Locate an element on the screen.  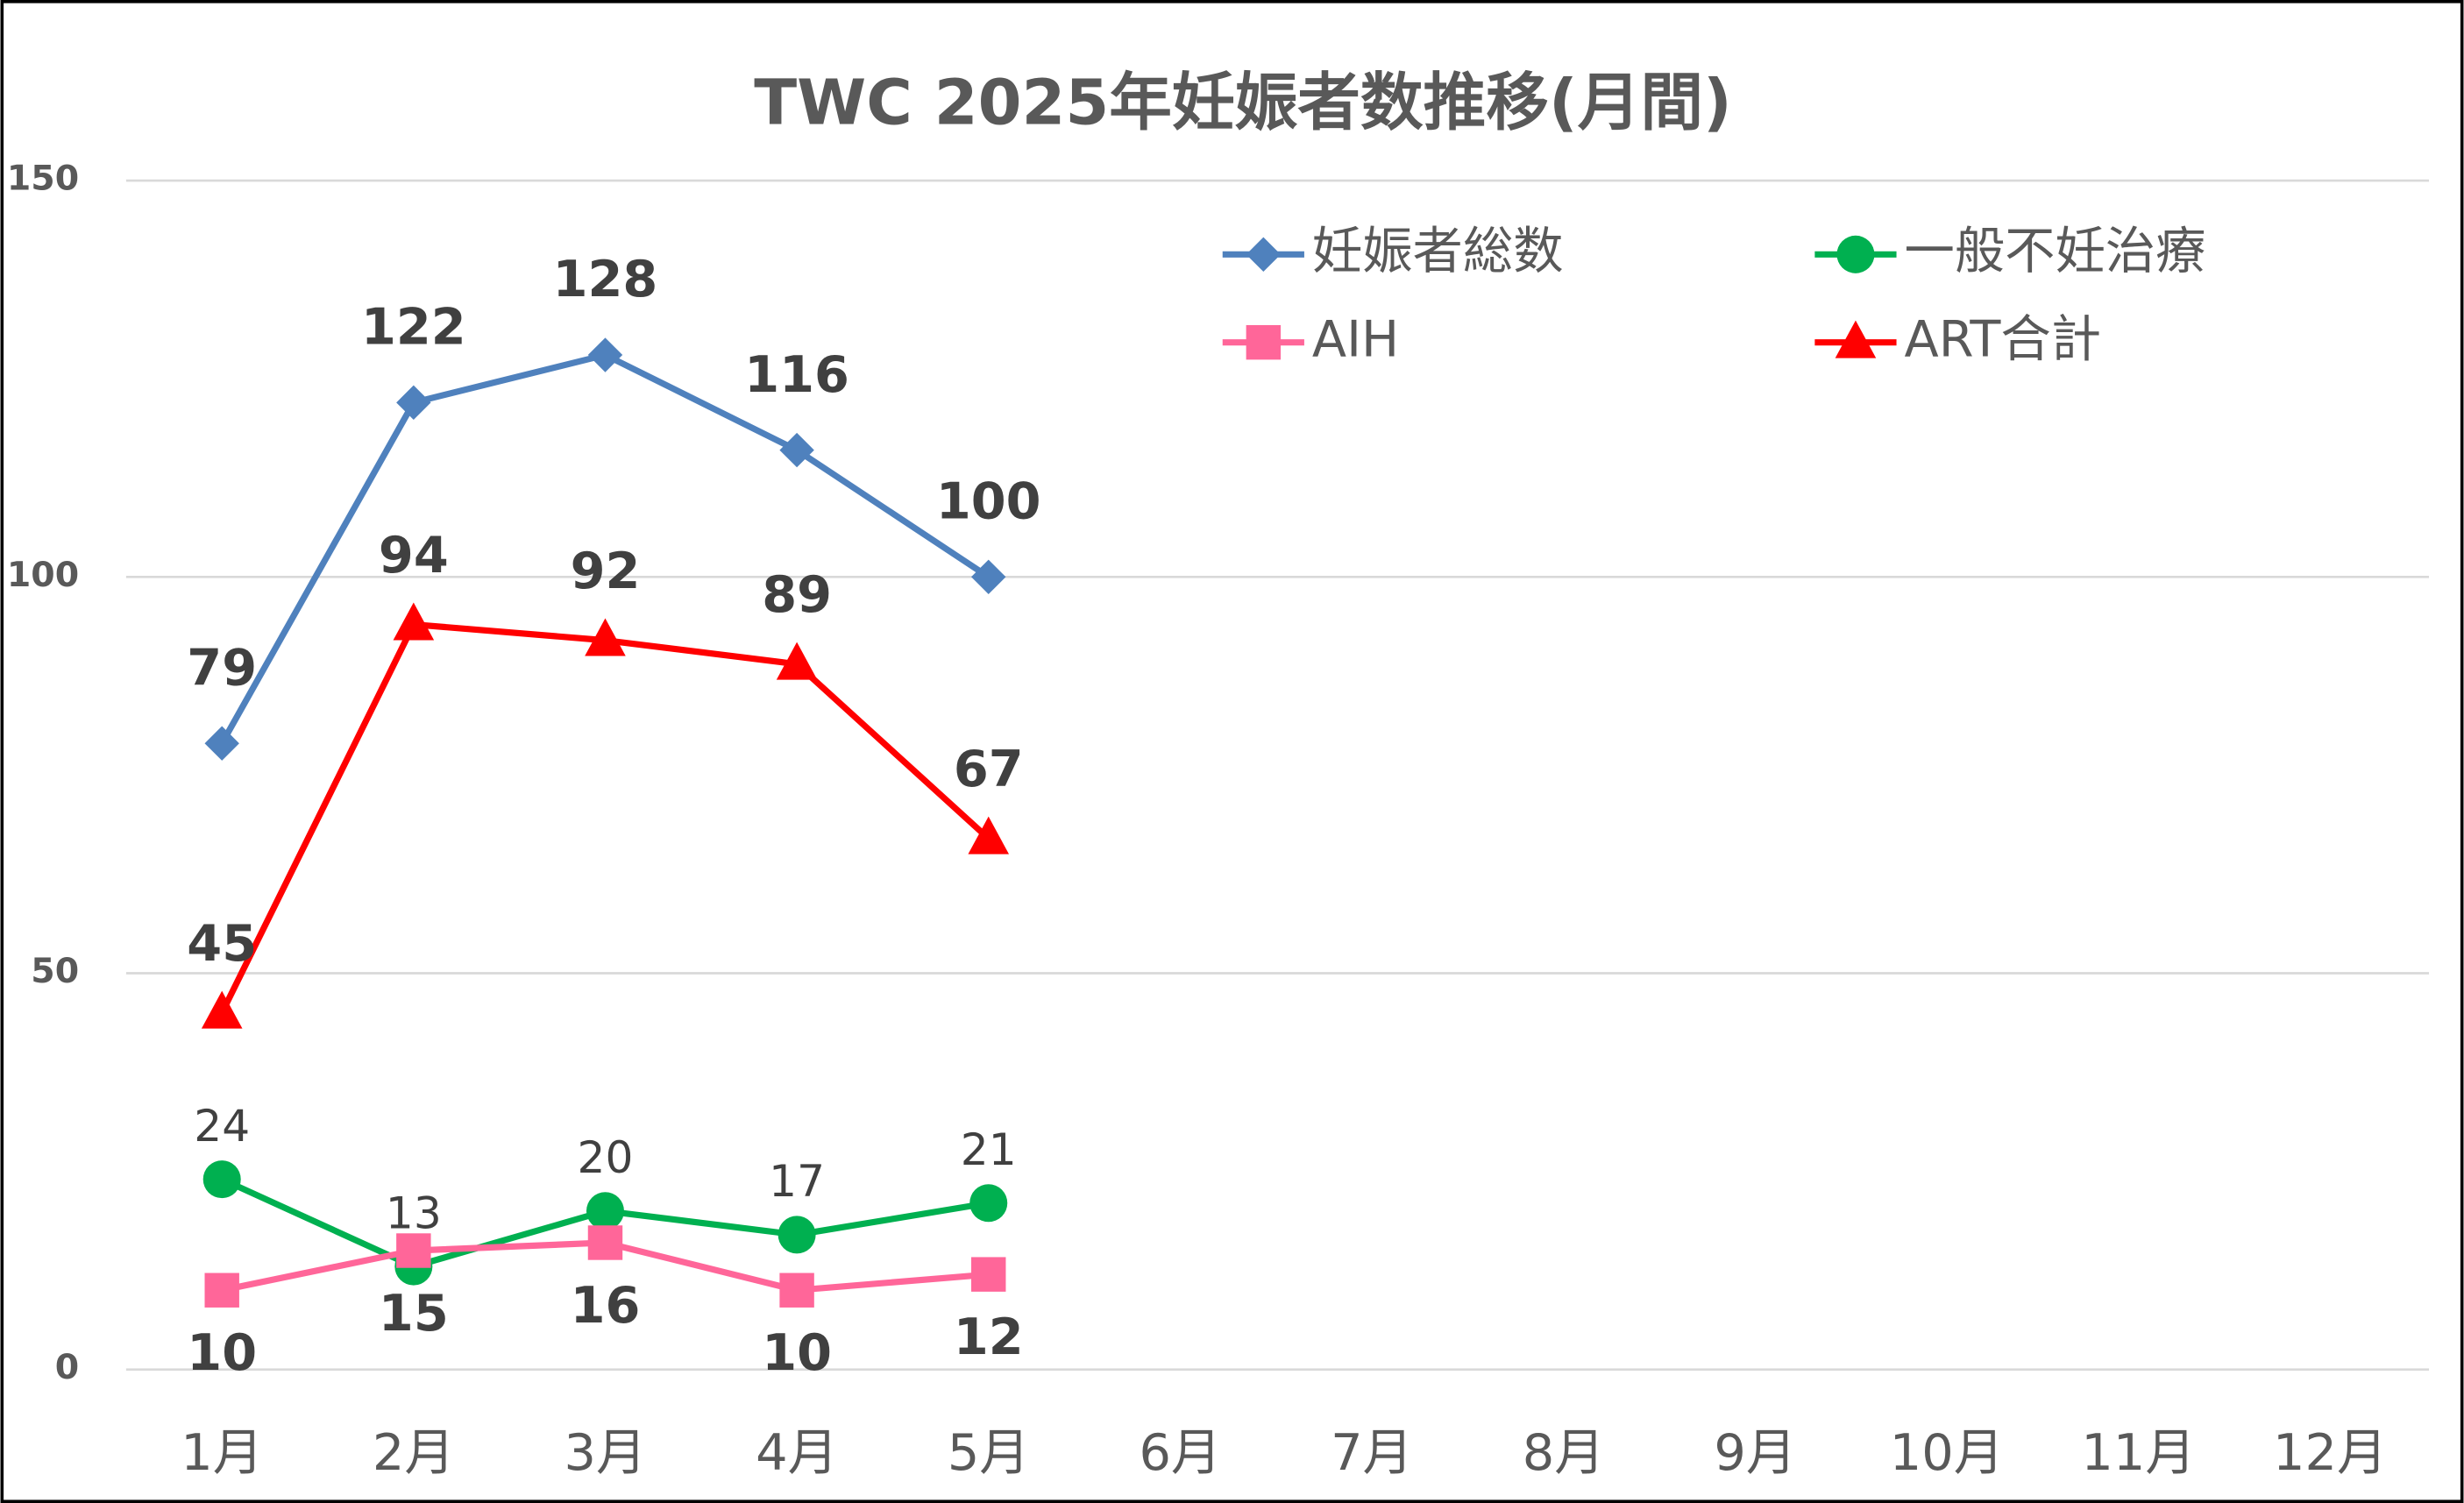
data-label: 21 is located at coordinates (989, 1149).